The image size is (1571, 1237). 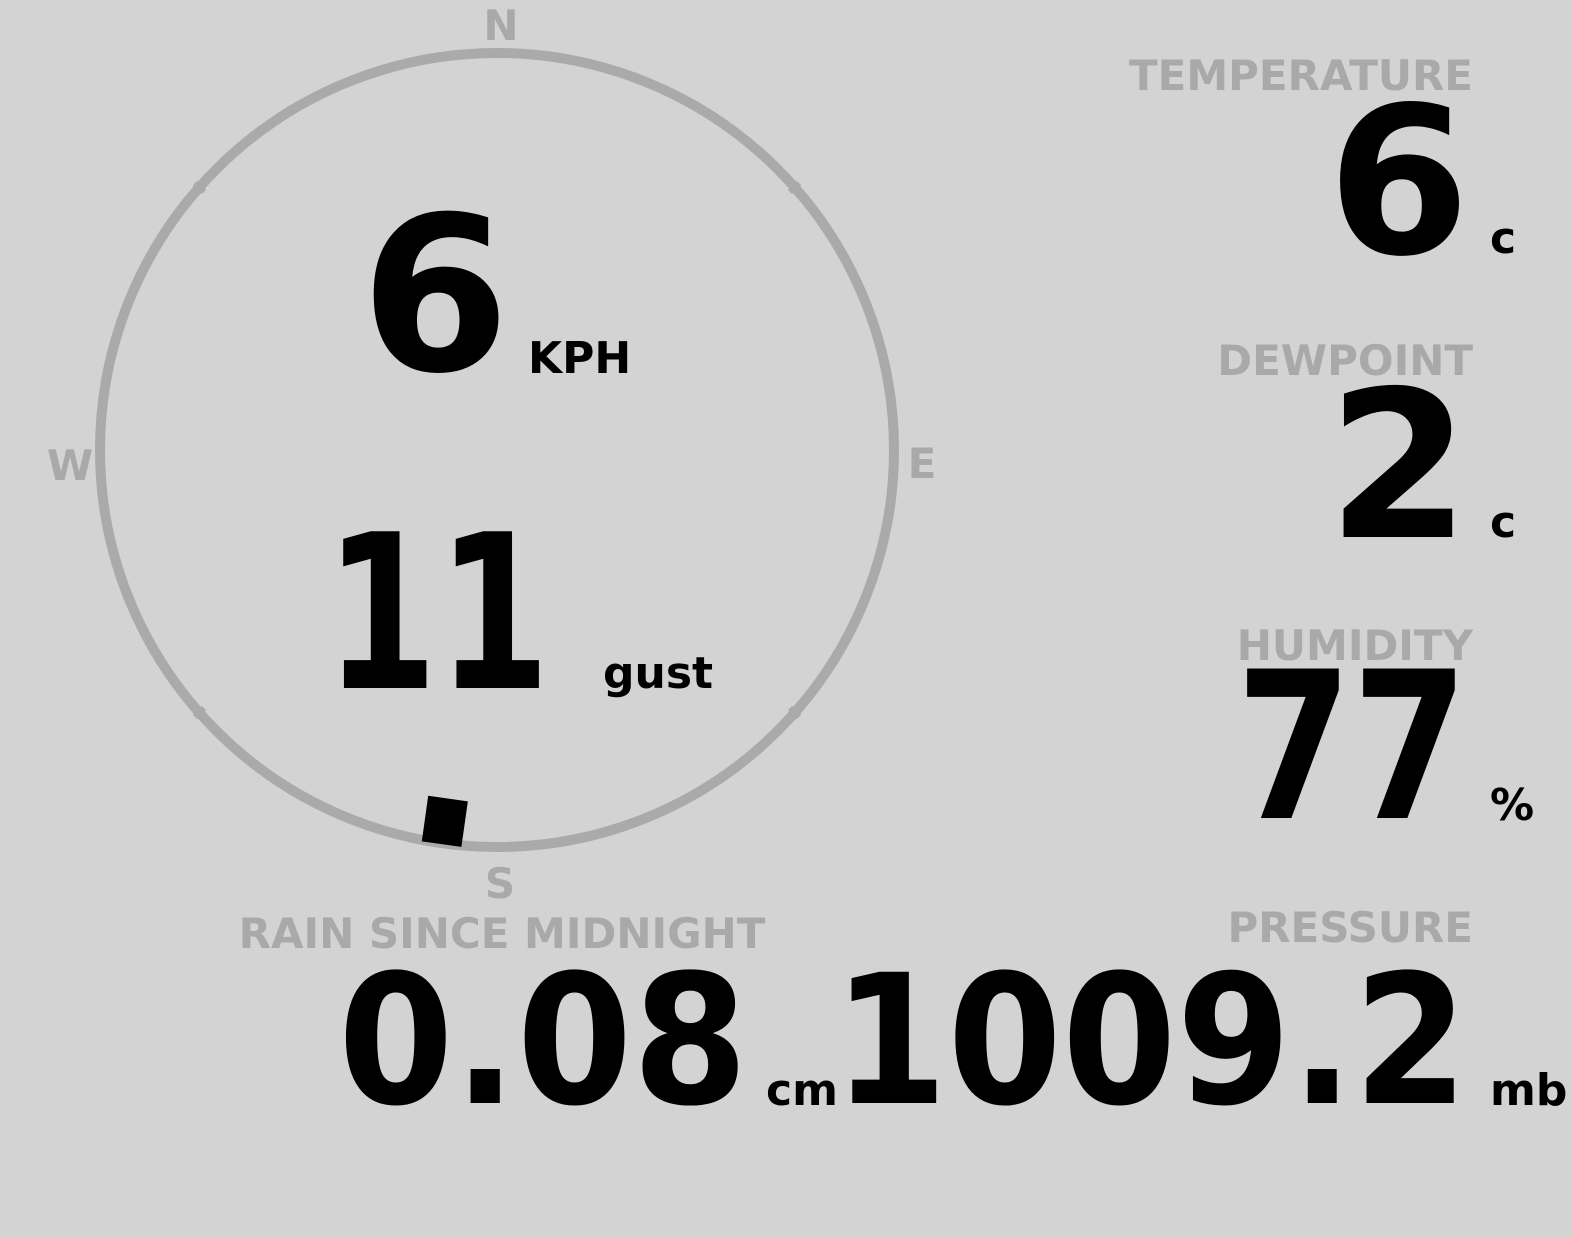 I want to click on compass-w: W, so click(x=70, y=465).